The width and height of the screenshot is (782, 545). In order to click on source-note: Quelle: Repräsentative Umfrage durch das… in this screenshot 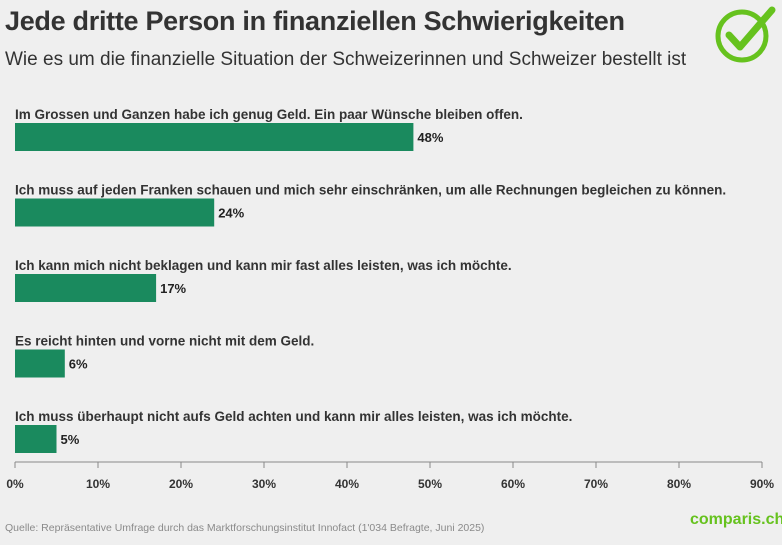, I will do `click(245, 528)`.